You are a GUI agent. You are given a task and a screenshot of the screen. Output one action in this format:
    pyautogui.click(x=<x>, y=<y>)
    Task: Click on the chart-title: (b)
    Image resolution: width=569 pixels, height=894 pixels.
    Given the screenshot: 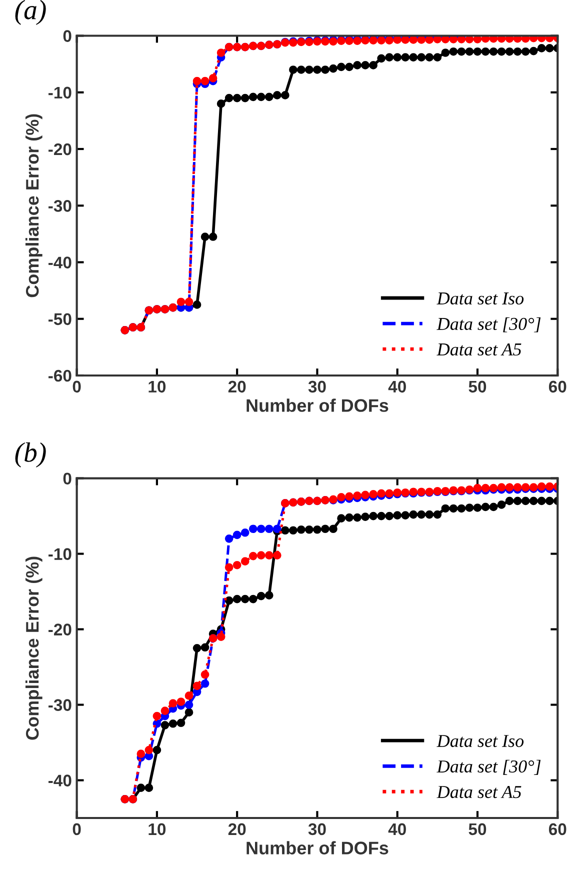 What is the action you would take?
    pyautogui.click(x=30, y=455)
    